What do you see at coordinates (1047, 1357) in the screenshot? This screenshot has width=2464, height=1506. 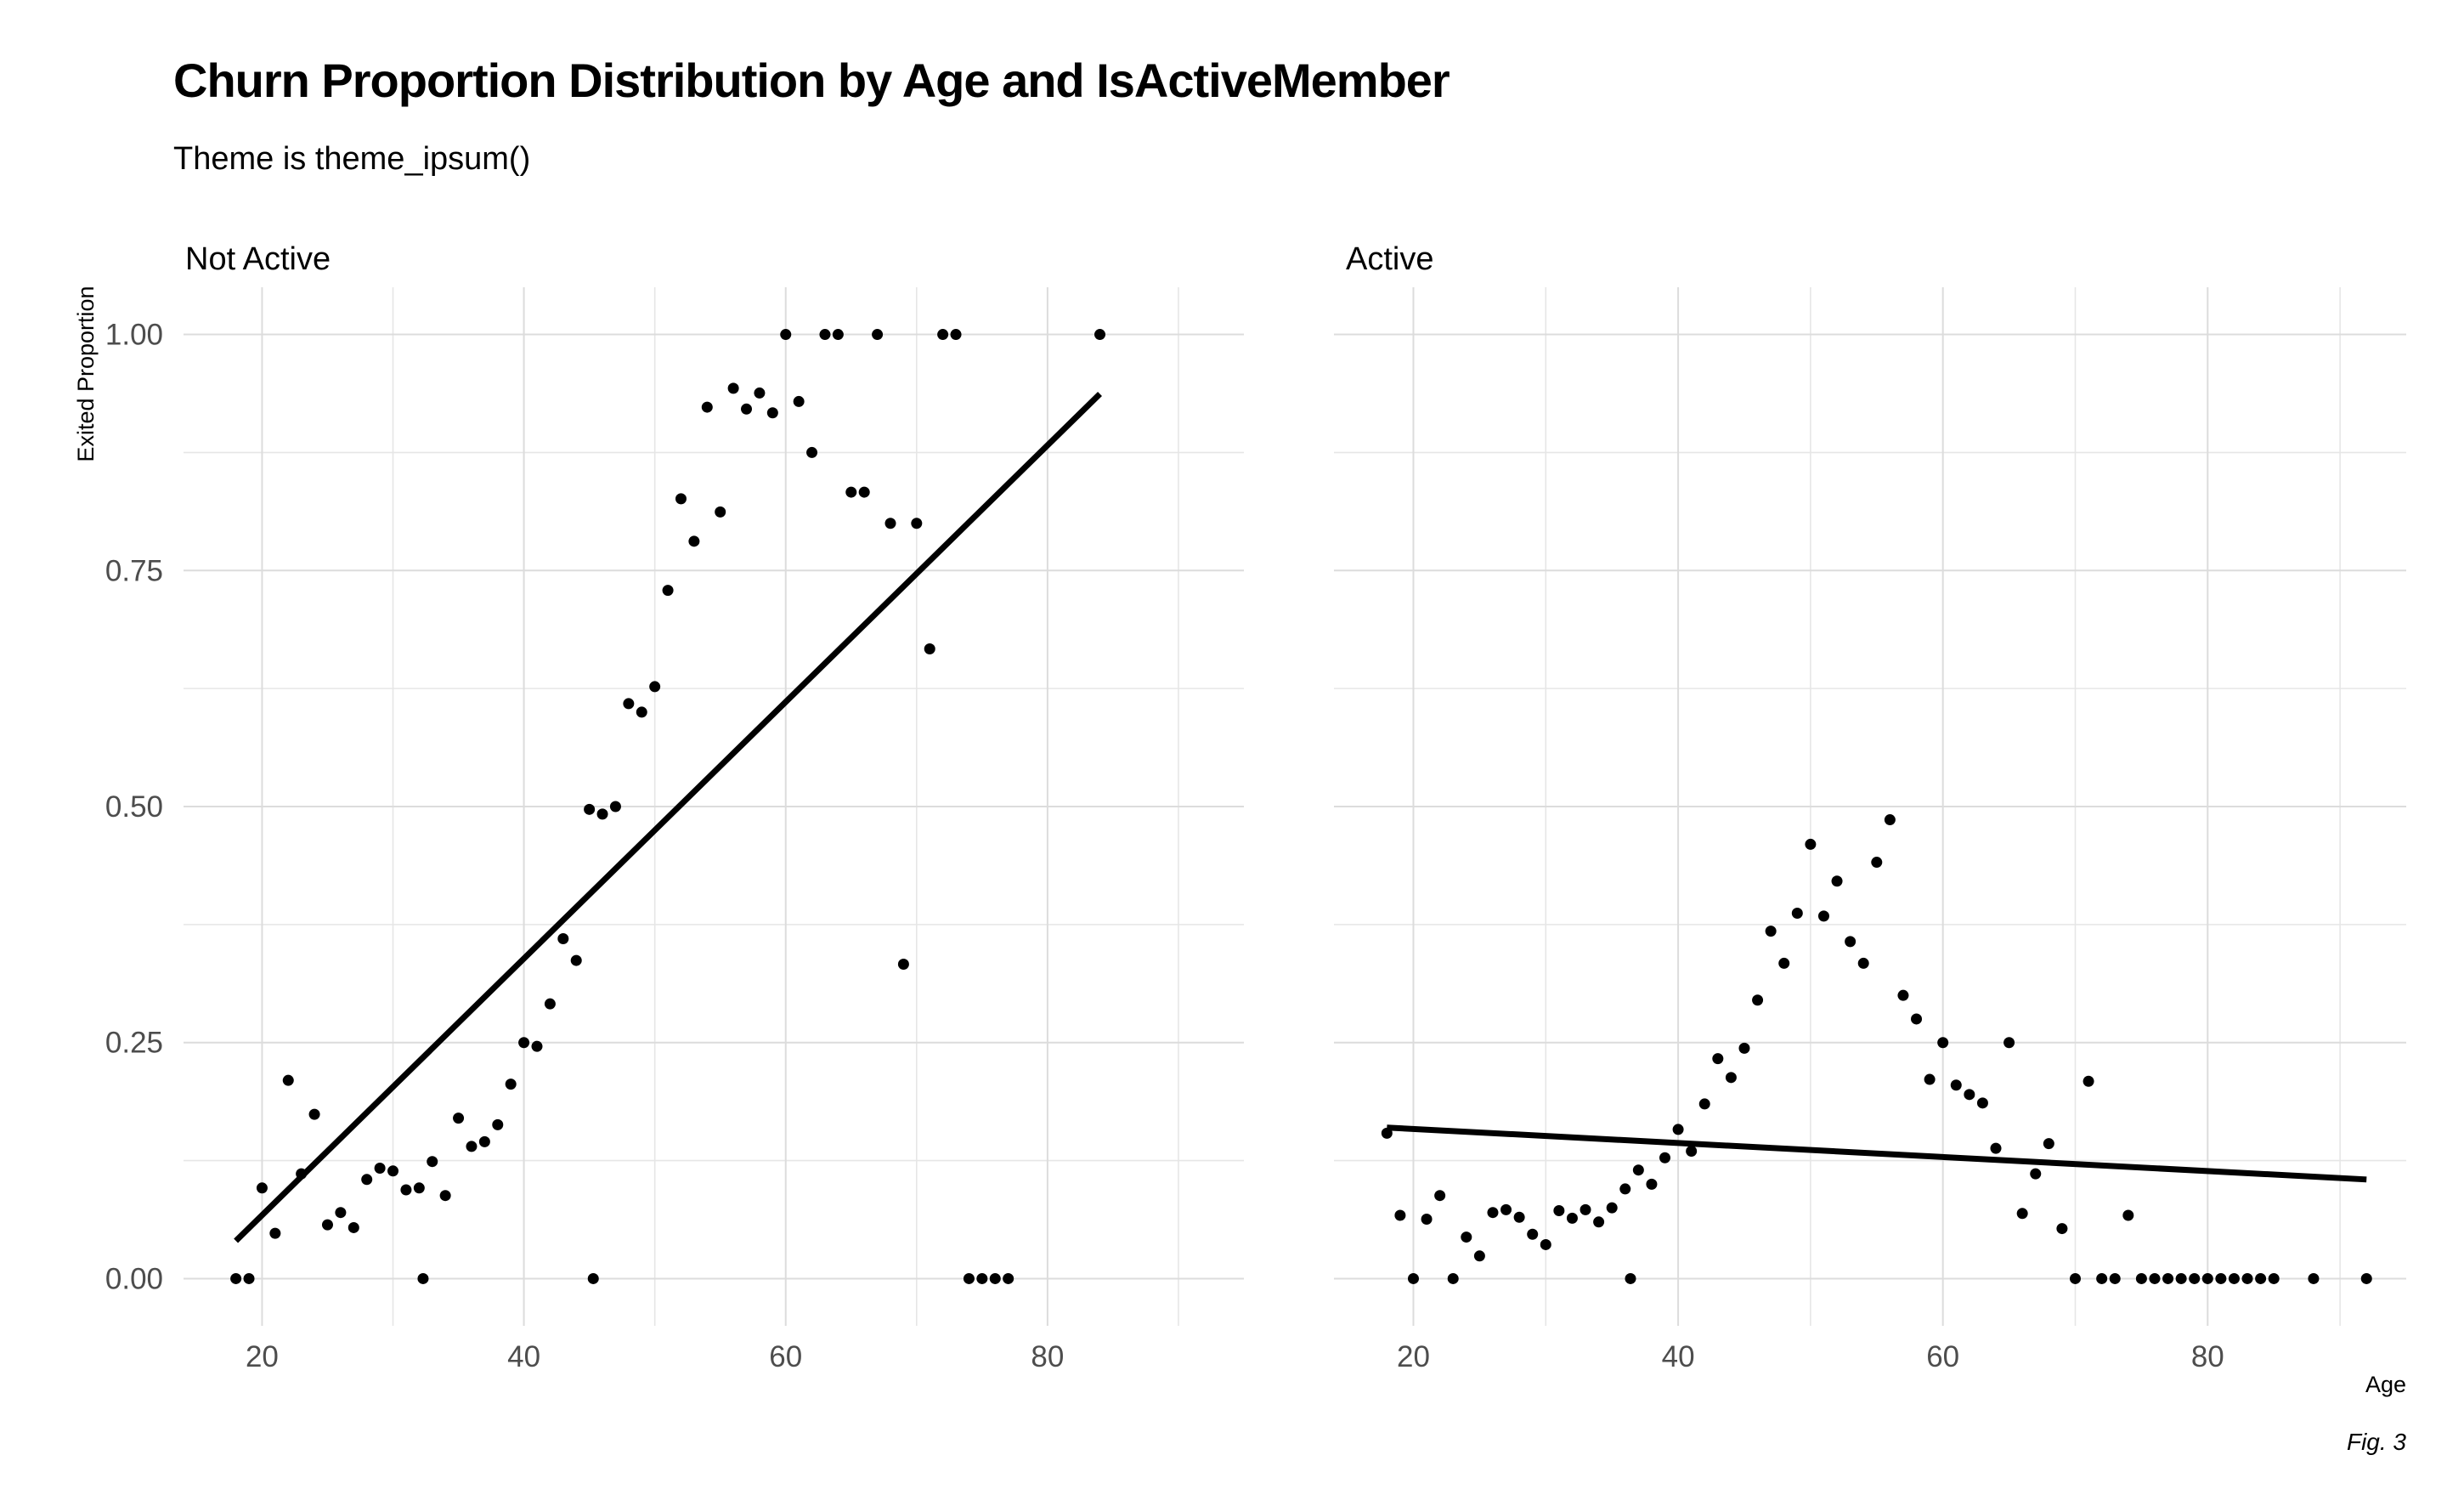 I see `x-tick-label: 80` at bounding box center [1047, 1357].